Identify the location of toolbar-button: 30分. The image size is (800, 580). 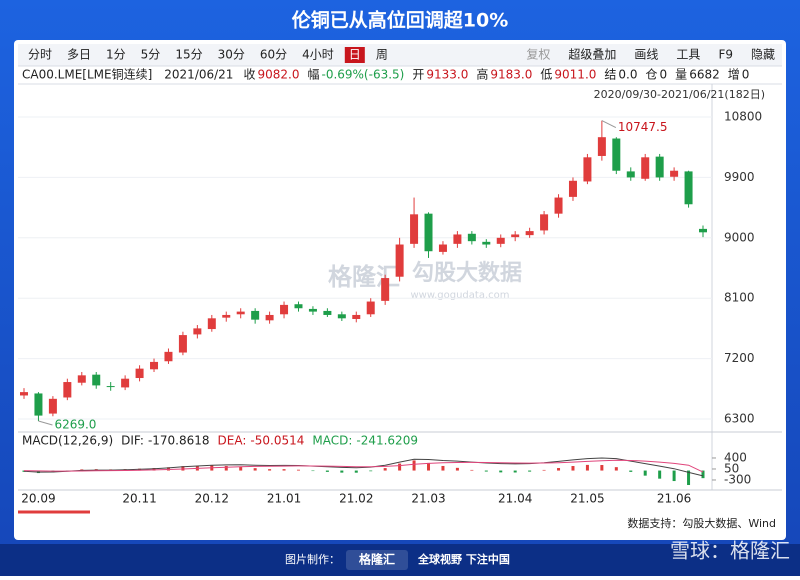
(231, 55).